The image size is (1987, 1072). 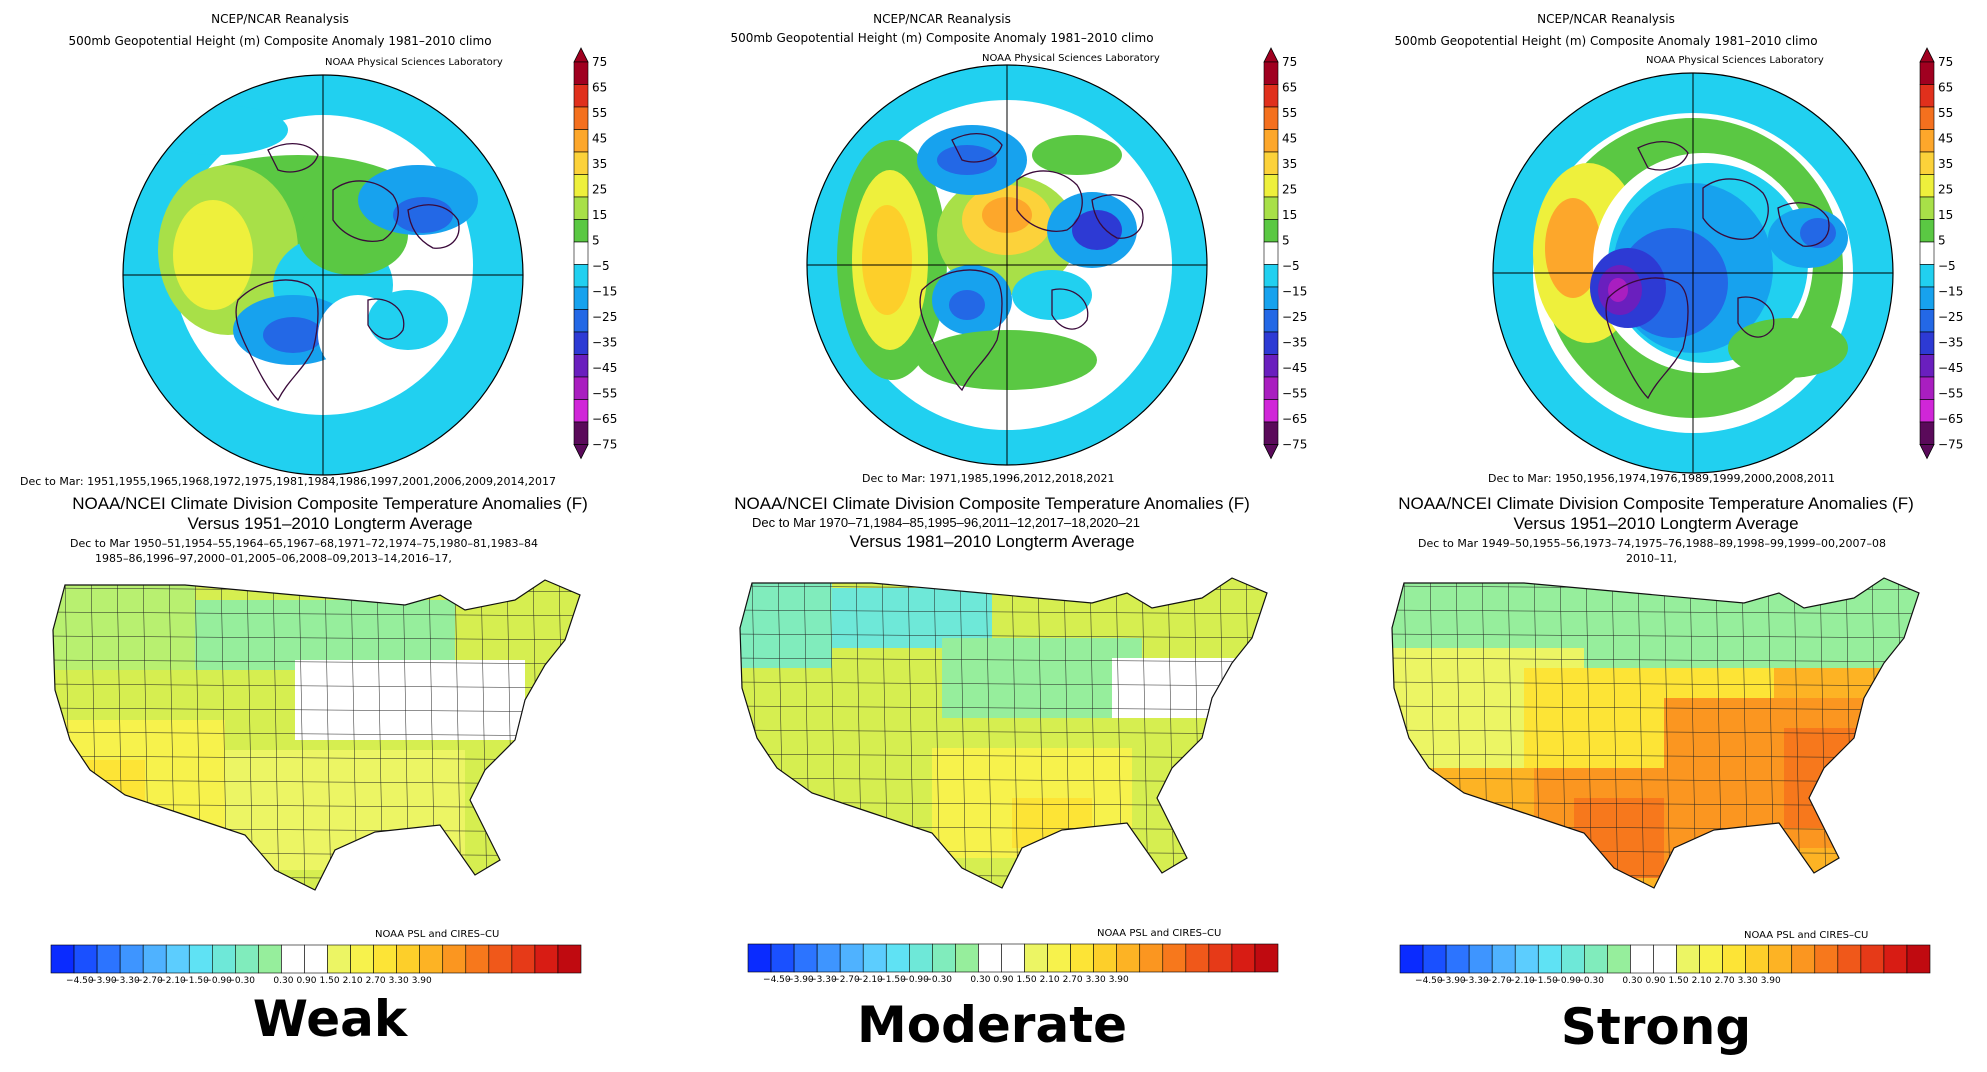 What do you see at coordinates (376, 981) in the screenshot?
I see `colorbar-tick-label: 2.70` at bounding box center [376, 981].